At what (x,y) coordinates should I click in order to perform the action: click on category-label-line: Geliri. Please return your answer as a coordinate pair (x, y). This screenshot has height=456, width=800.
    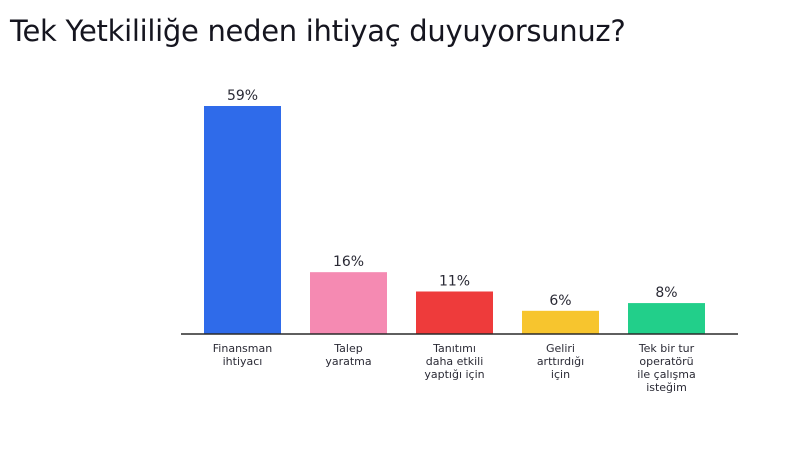
    Looking at the image, I should click on (560, 348).